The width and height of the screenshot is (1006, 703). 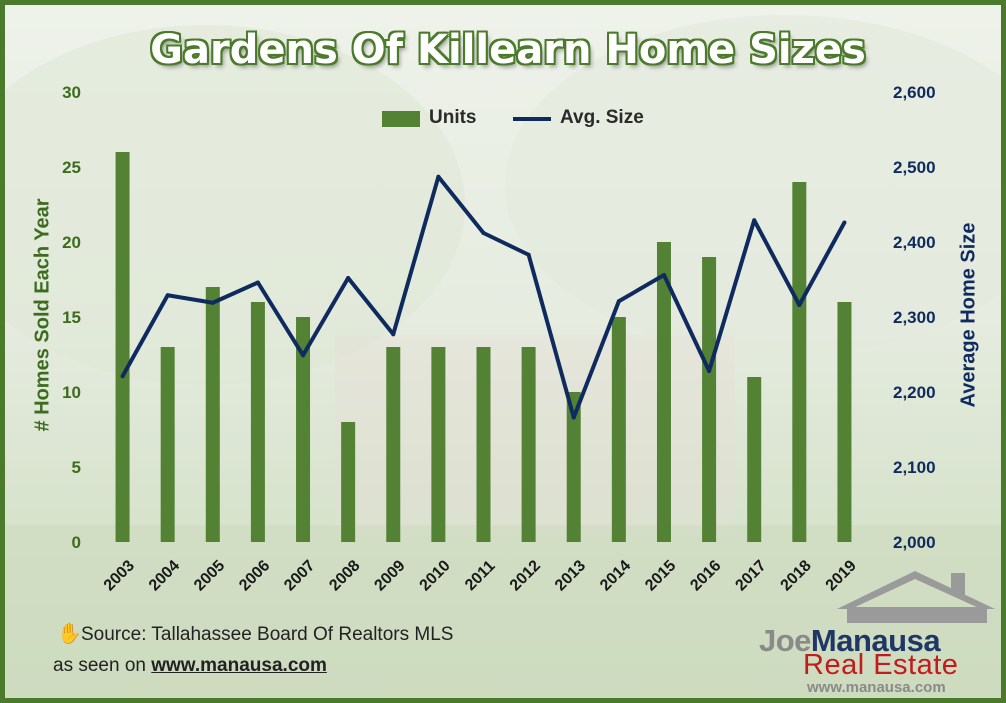 What do you see at coordinates (785, 640) in the screenshot?
I see `logo-joe: Joe` at bounding box center [785, 640].